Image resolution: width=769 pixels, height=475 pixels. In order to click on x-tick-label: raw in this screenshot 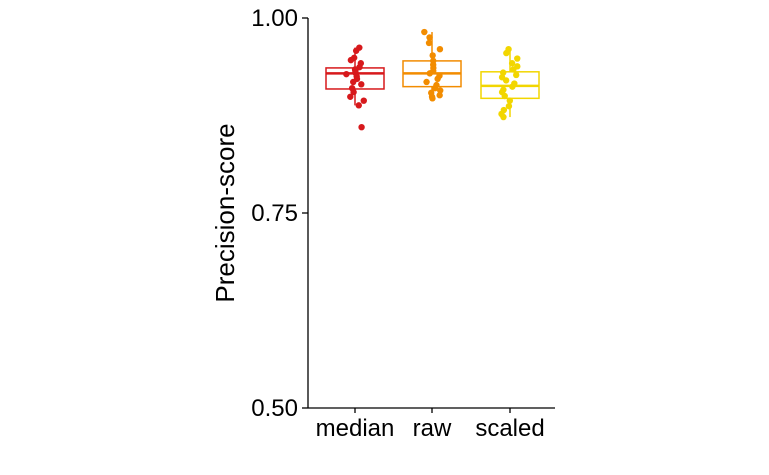, I will do `click(432, 428)`.